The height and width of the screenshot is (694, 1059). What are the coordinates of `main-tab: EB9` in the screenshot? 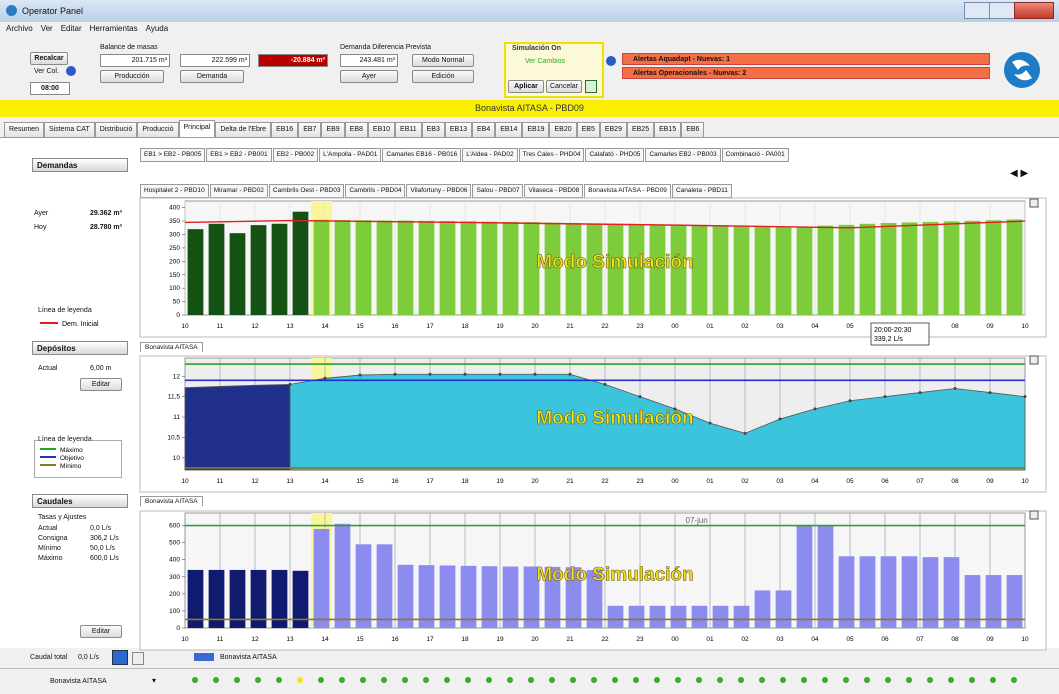 It's located at (333, 129).